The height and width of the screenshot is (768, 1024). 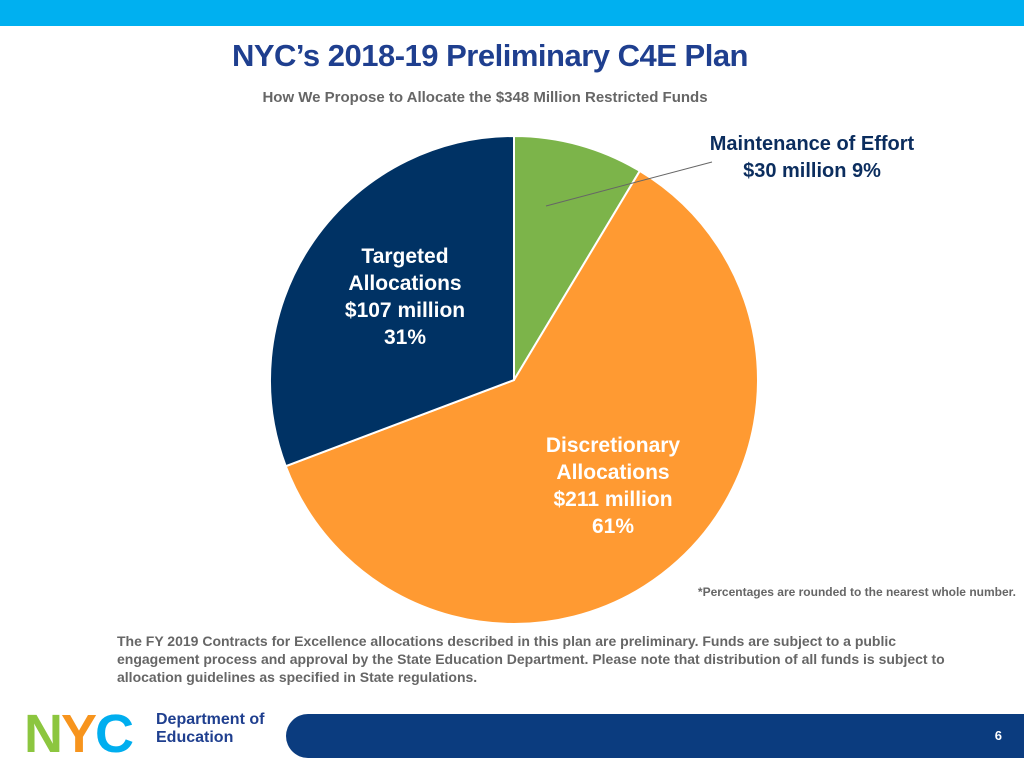 What do you see at coordinates (512, 13) in the screenshot?
I see `top-accent-bar` at bounding box center [512, 13].